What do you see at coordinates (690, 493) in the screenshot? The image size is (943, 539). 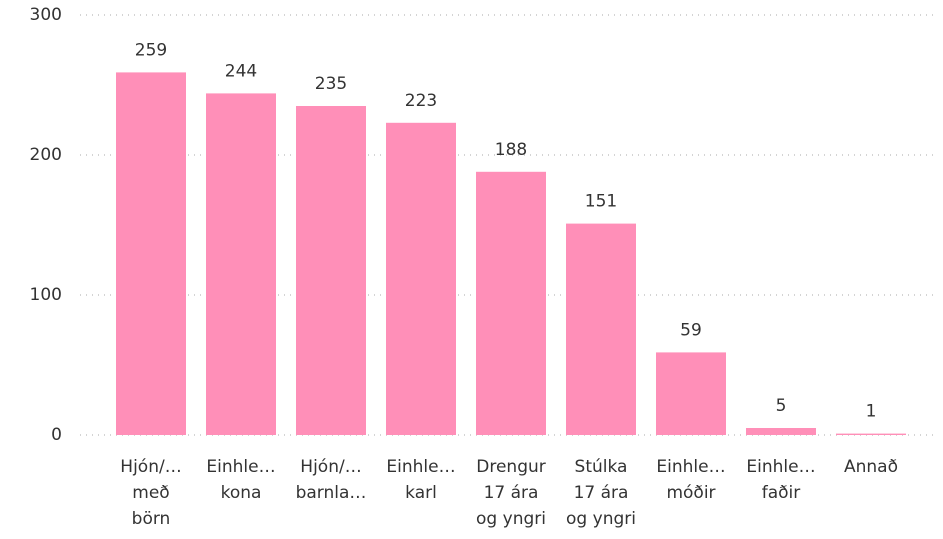 I see `x-tick-label-line: móðir` at bounding box center [690, 493].